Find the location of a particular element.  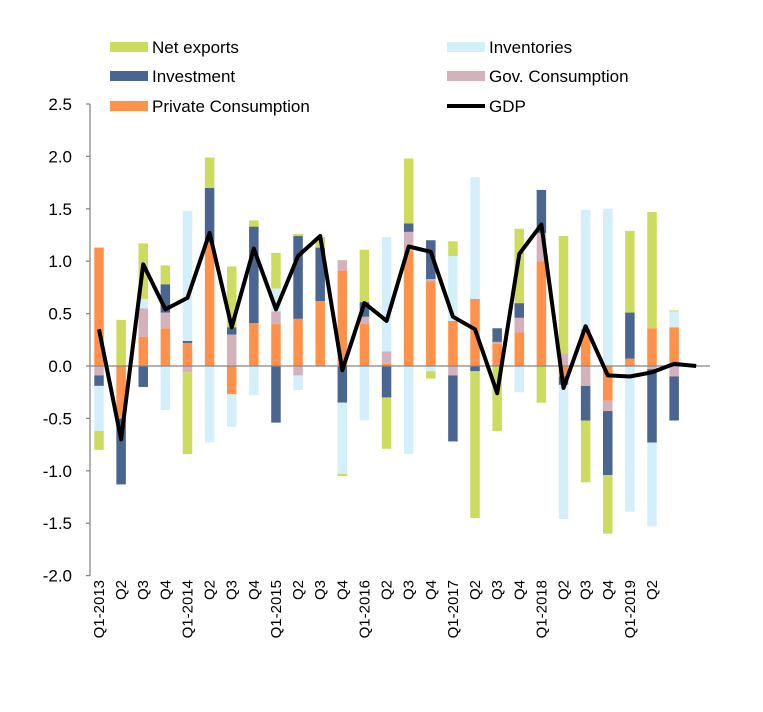

x-tick-label: Q1-2016 is located at coordinates (364, 609).